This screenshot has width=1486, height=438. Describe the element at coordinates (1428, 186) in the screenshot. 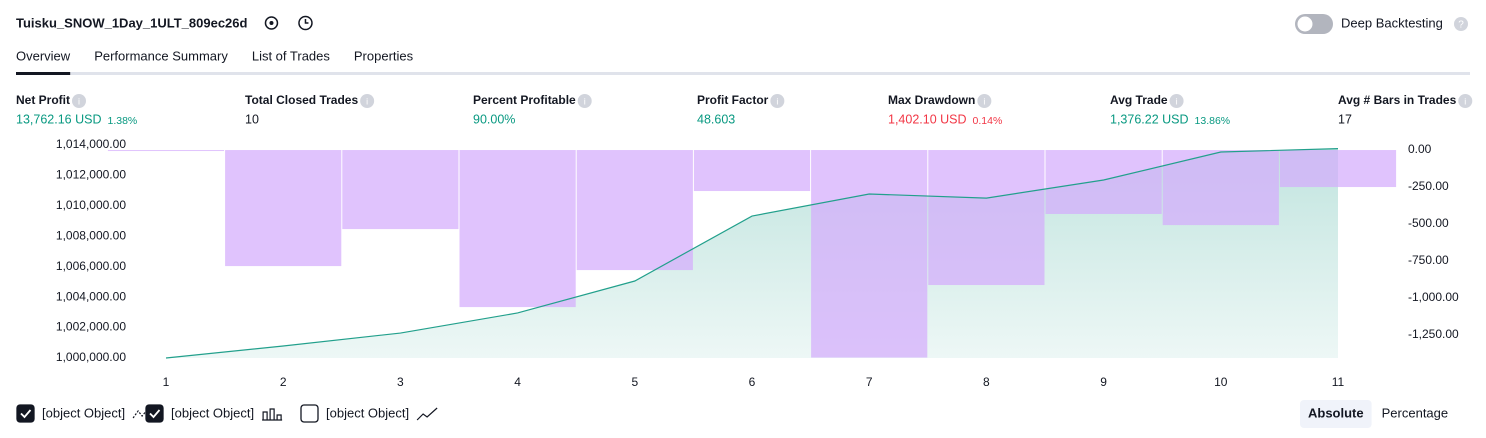

I see `y2-tick-label: -250.00` at that location.